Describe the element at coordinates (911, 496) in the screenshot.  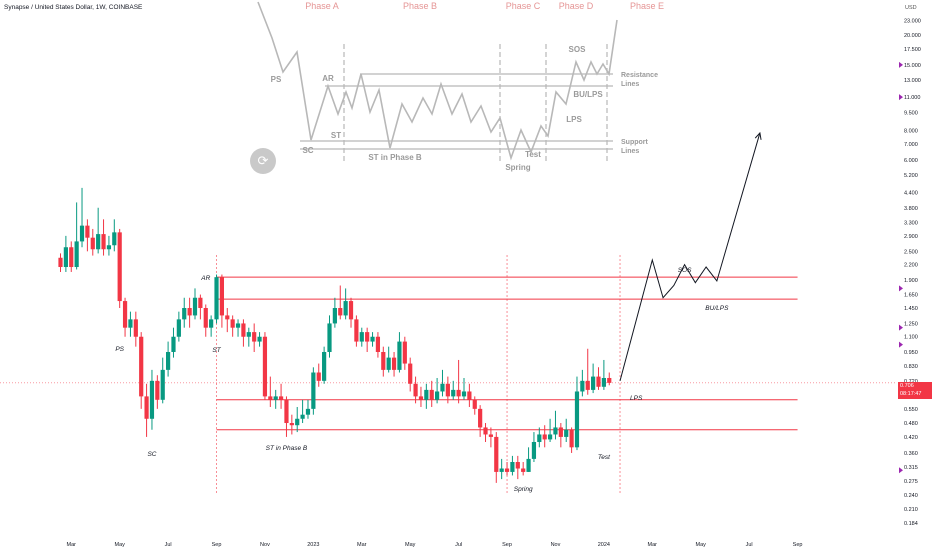
I see `price-tick: 0.240` at that location.